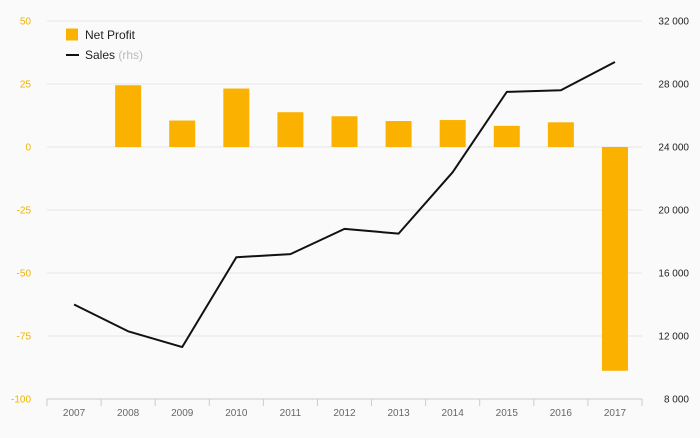 This screenshot has width=700, height=438. What do you see at coordinates (24, 274) in the screenshot?
I see `y-left-tick-label: -50` at bounding box center [24, 274].